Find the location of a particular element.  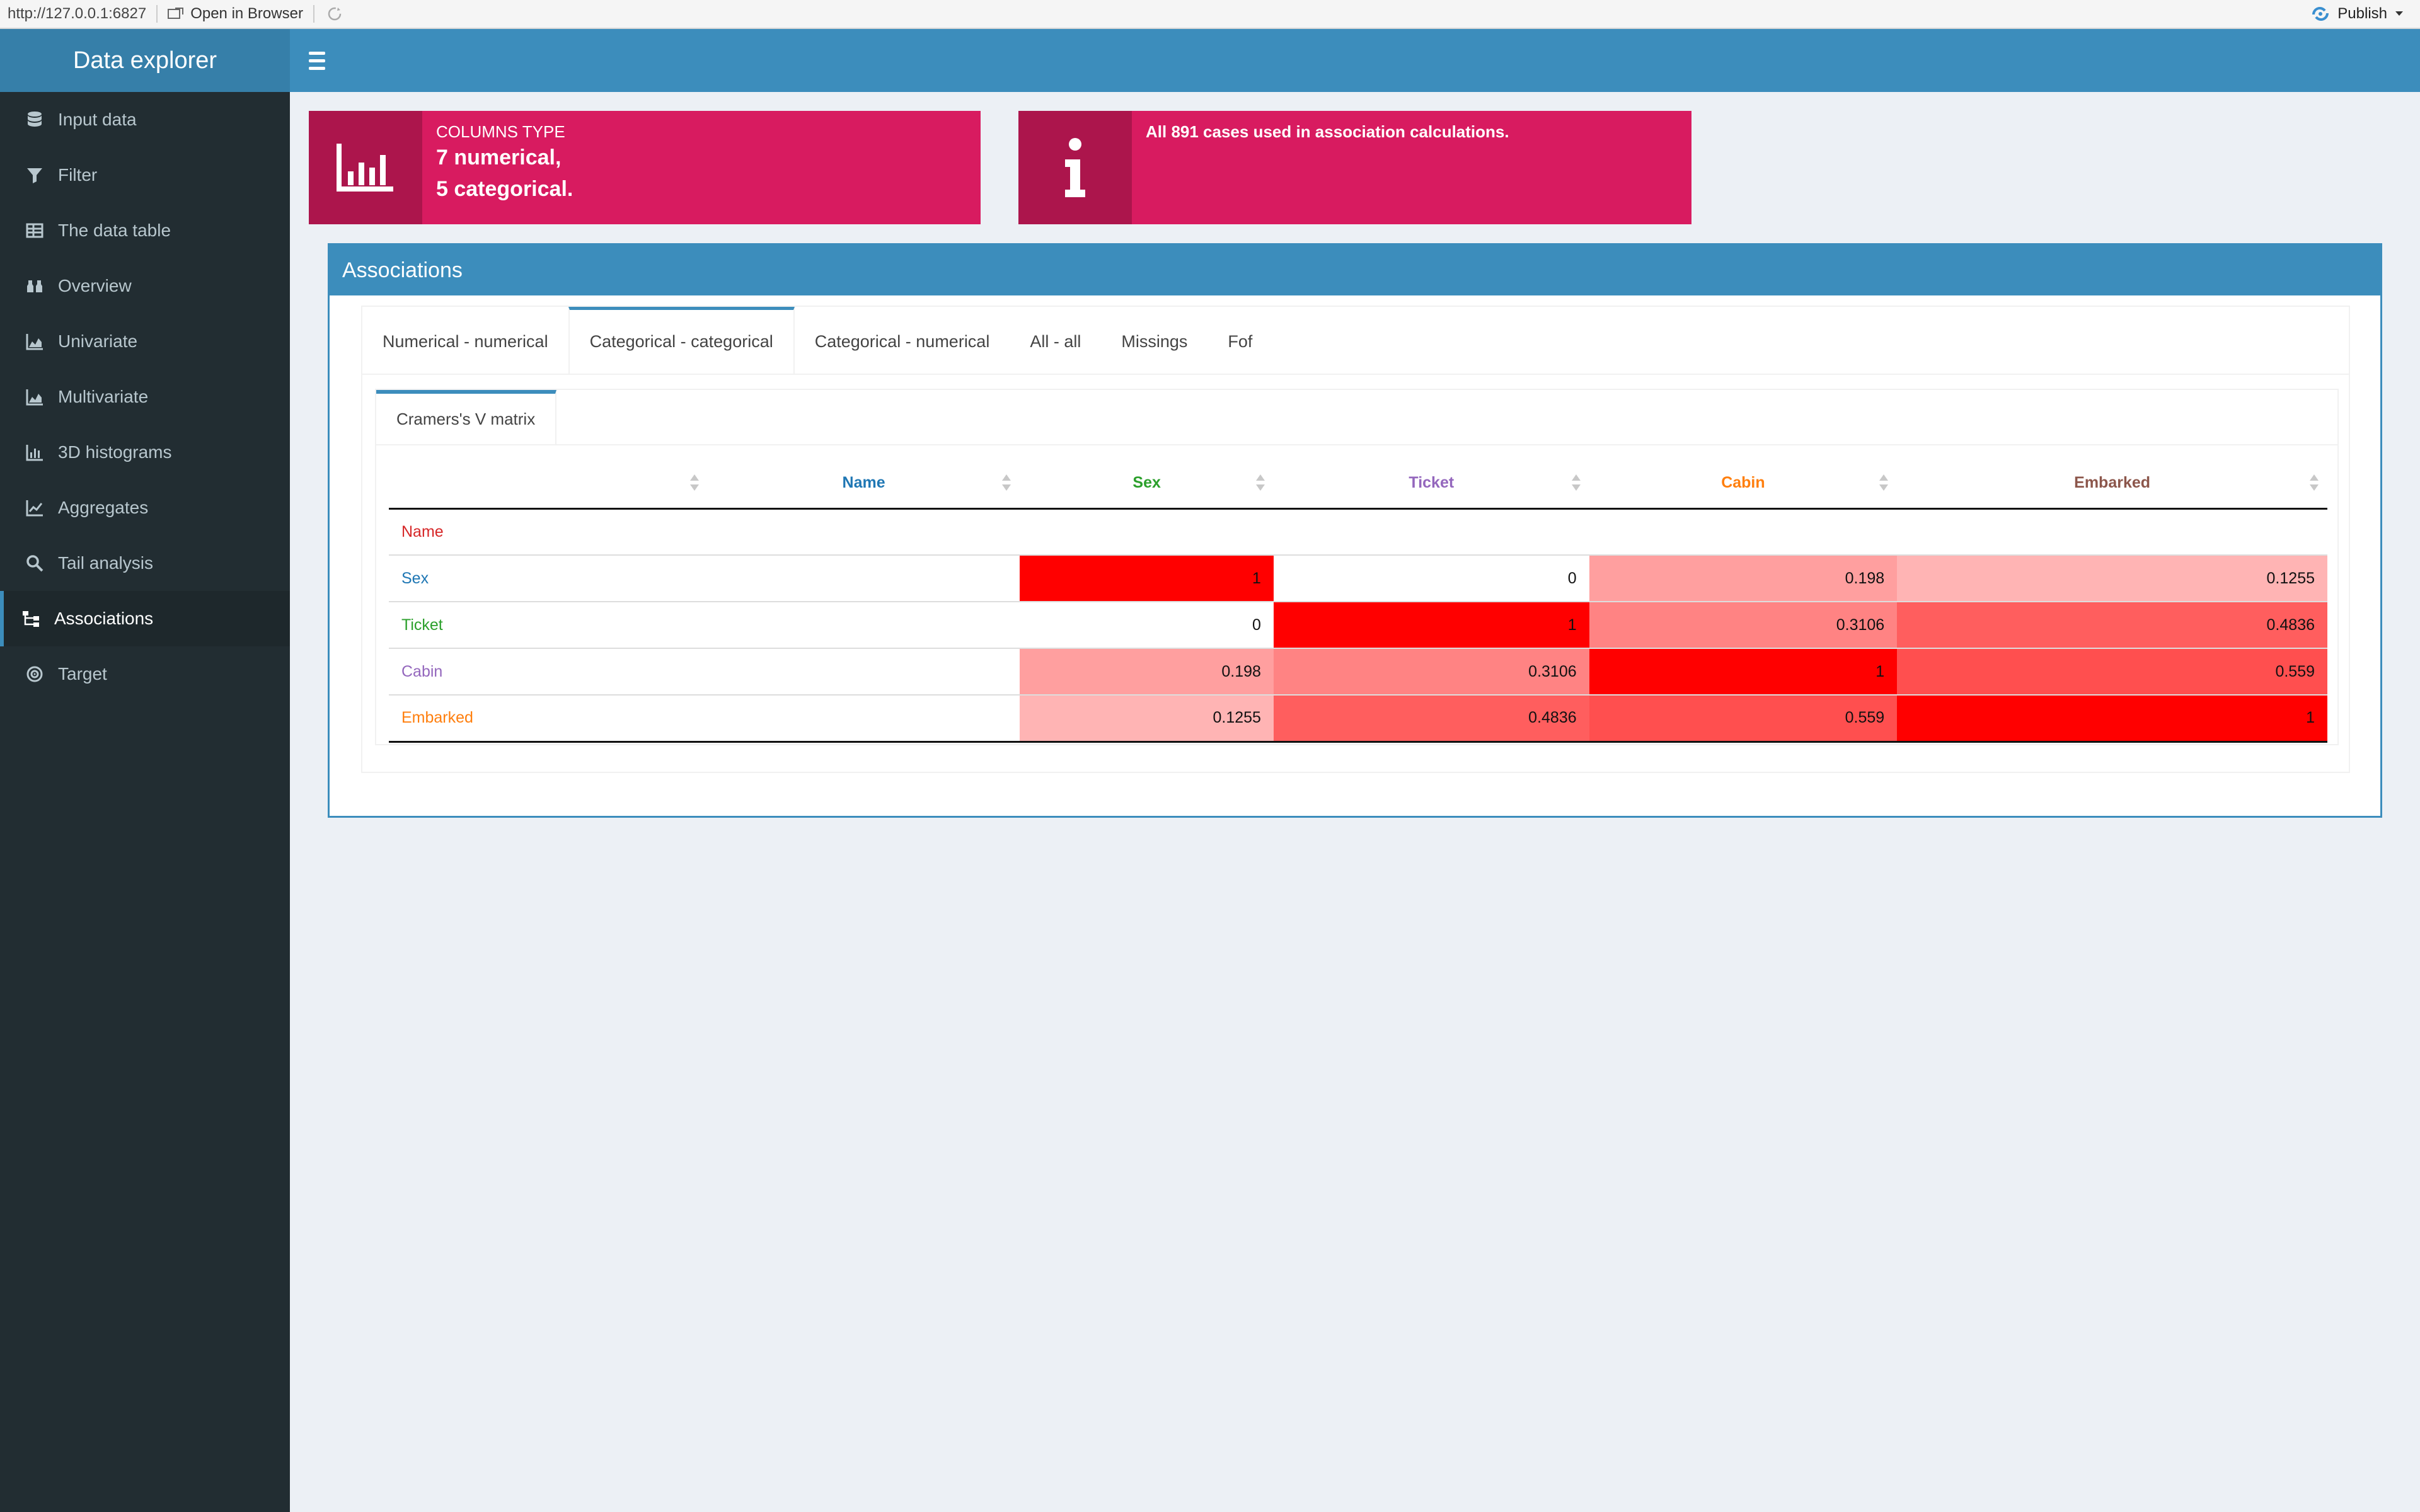

table-row: Embarked 0.1255 0.4836 0.559 1 is located at coordinates (1358, 718).